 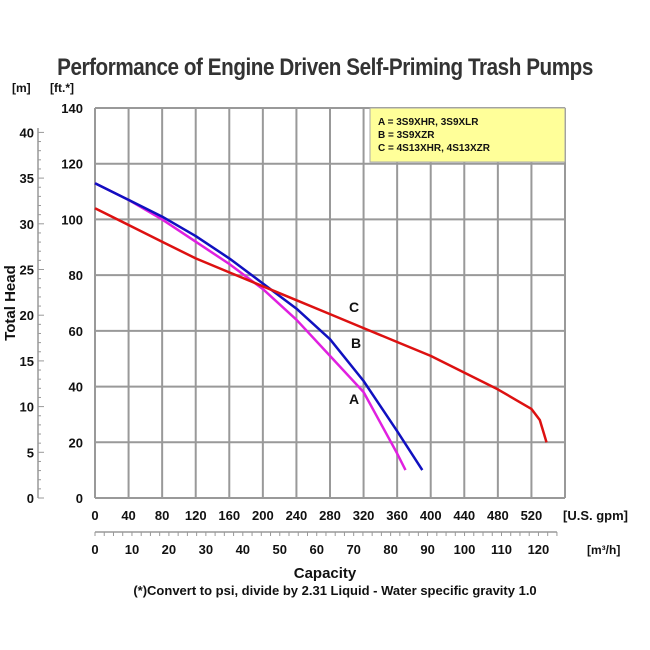 I want to click on y-tick-label-m: 20, so click(x=27, y=315).